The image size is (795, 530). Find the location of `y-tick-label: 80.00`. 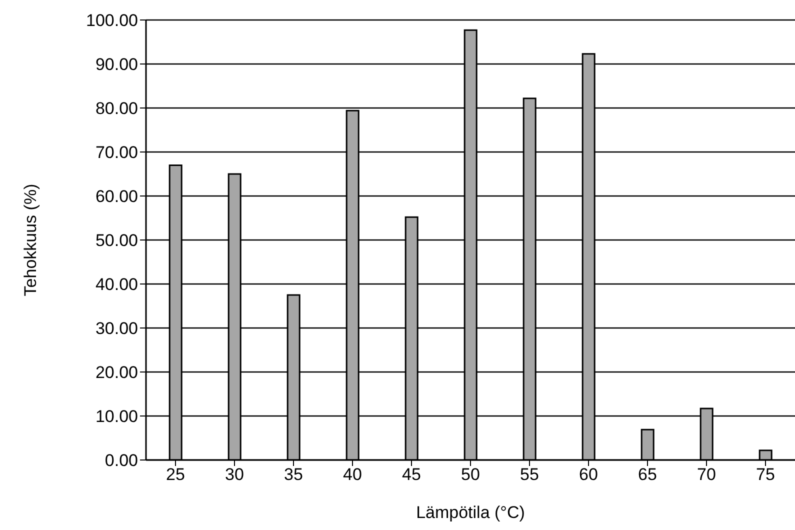

y-tick-label: 80.00 is located at coordinates (116, 108).